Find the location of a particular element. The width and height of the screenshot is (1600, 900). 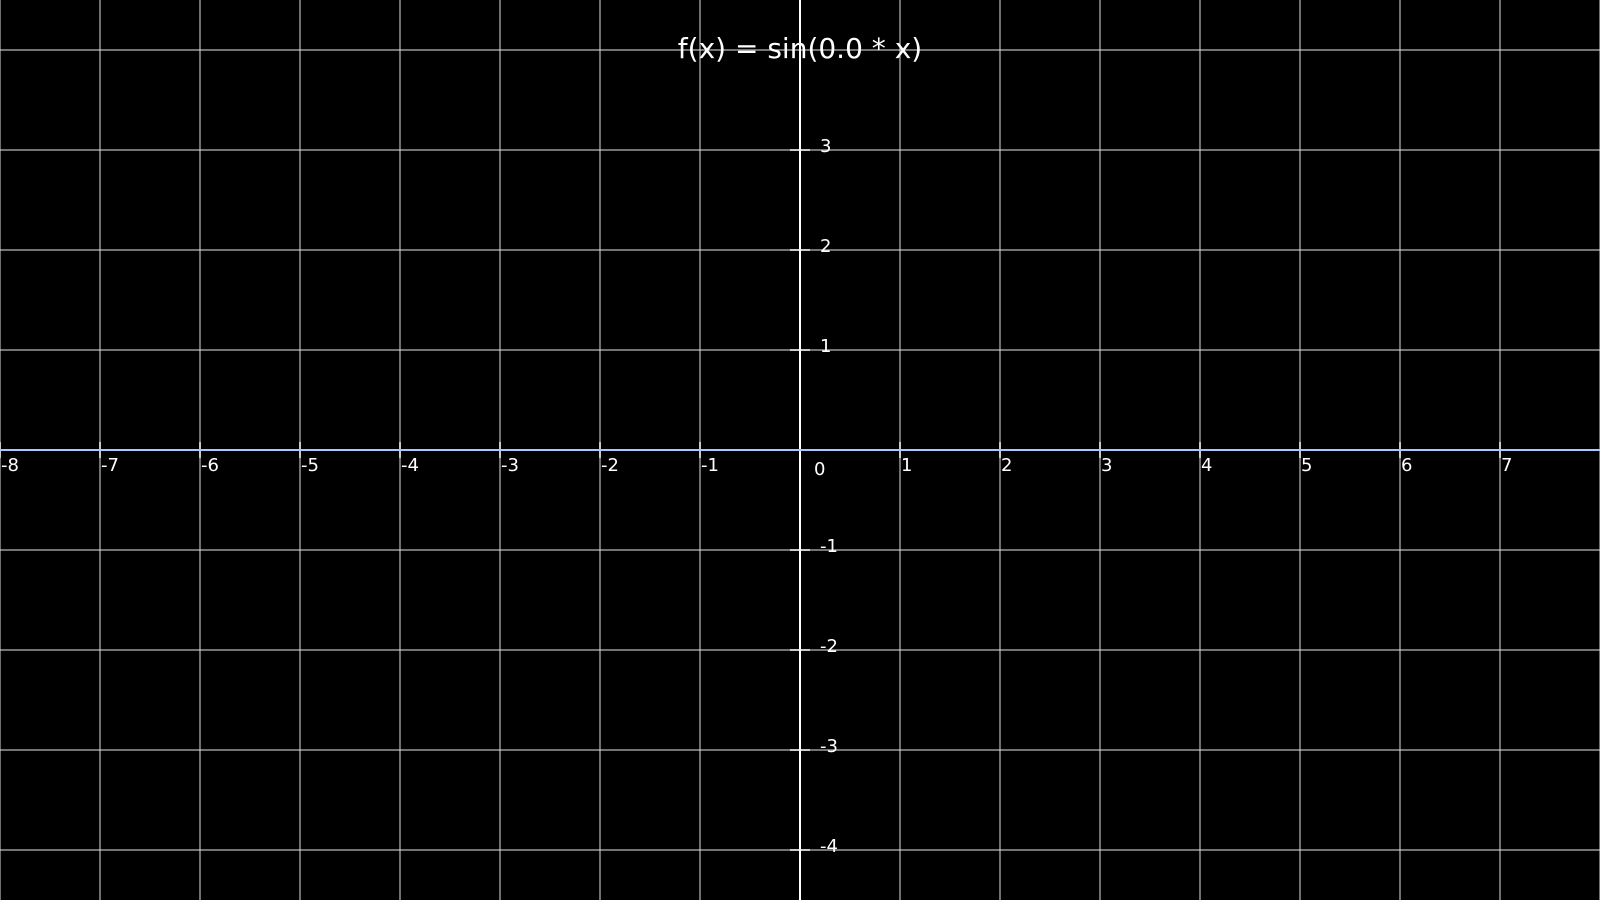

x-tick-label: -5 is located at coordinates (310, 465).